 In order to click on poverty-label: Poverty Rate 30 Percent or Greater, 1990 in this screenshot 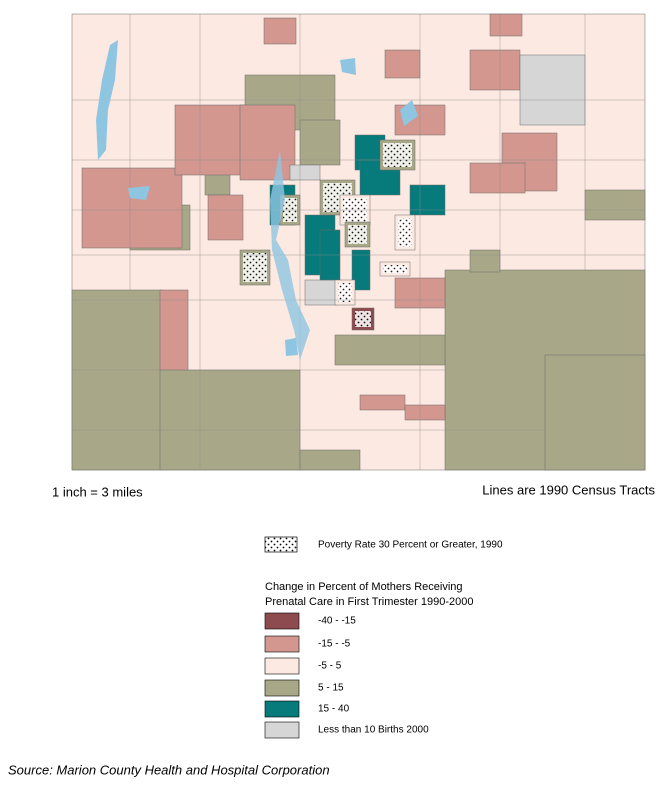, I will do `click(410, 545)`.